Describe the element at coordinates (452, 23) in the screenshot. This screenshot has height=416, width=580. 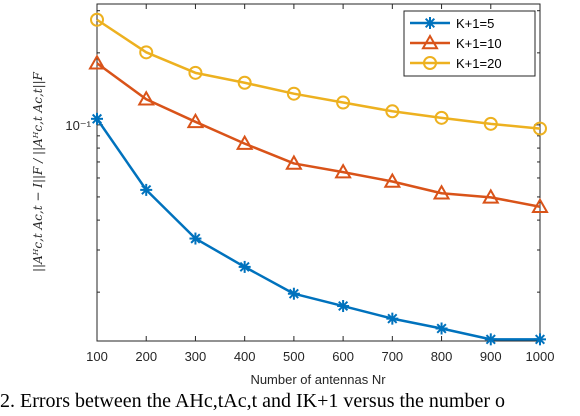
I see `legend-entry: K+1=5` at that location.